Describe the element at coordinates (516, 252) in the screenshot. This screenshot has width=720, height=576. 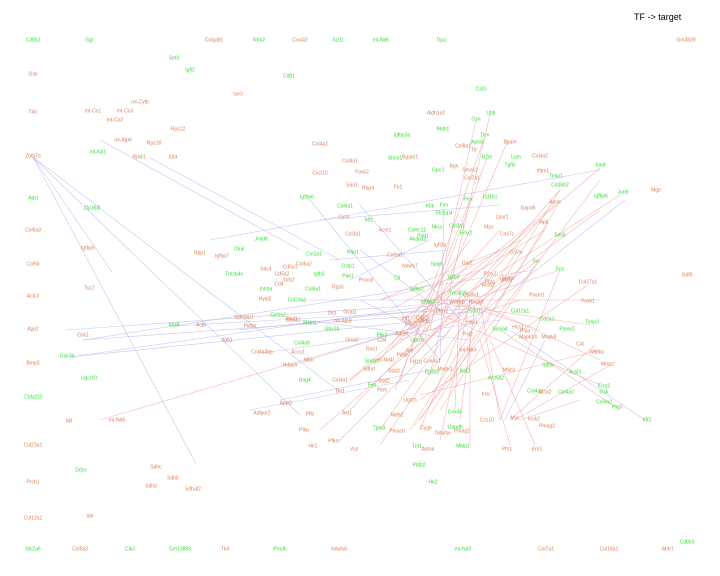
I see `graph-node: Col3a` at that location.